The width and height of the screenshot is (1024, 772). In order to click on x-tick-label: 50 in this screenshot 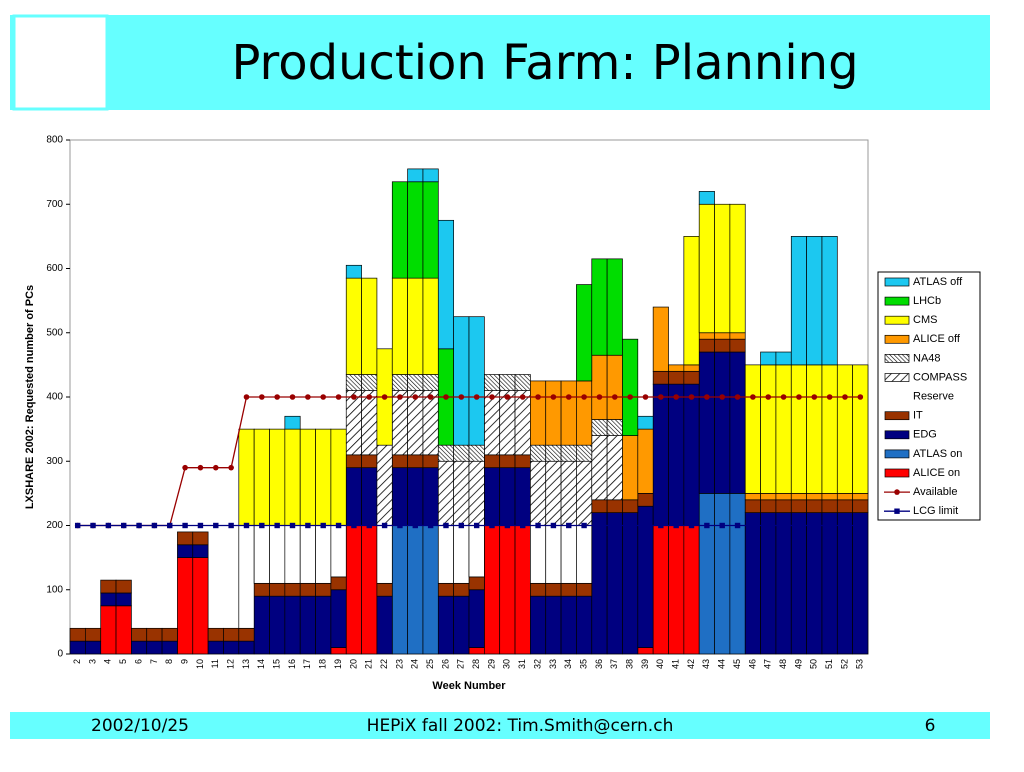, I will do `click(814, 664)`.